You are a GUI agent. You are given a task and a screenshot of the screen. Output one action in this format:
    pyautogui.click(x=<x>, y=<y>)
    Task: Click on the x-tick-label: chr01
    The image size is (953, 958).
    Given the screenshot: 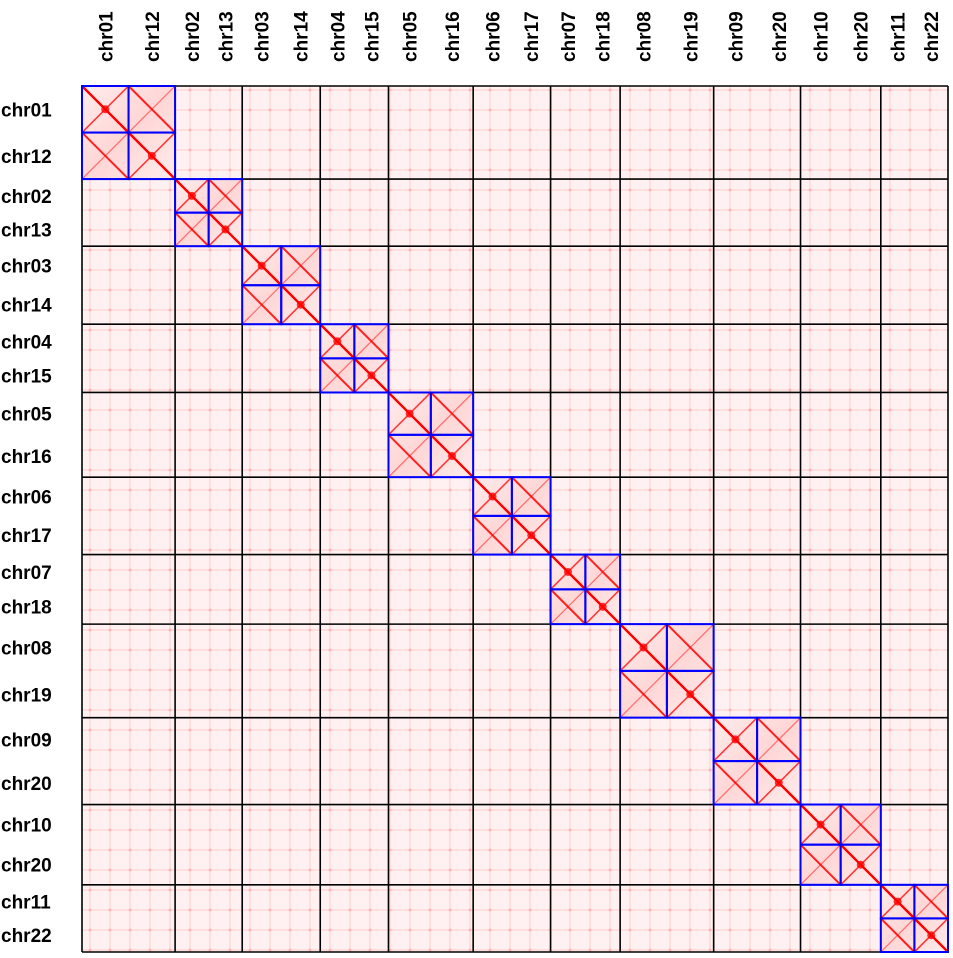 What is the action you would take?
    pyautogui.click(x=106, y=36)
    